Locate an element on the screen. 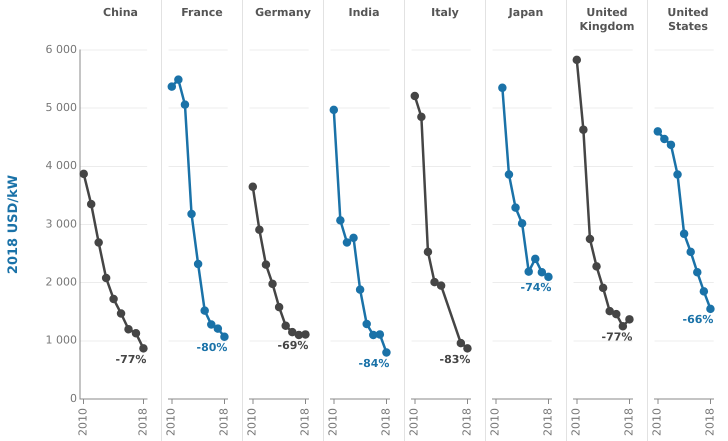 The height and width of the screenshot is (441, 728). y-tick-label: 5 000 is located at coordinates (61, 107).